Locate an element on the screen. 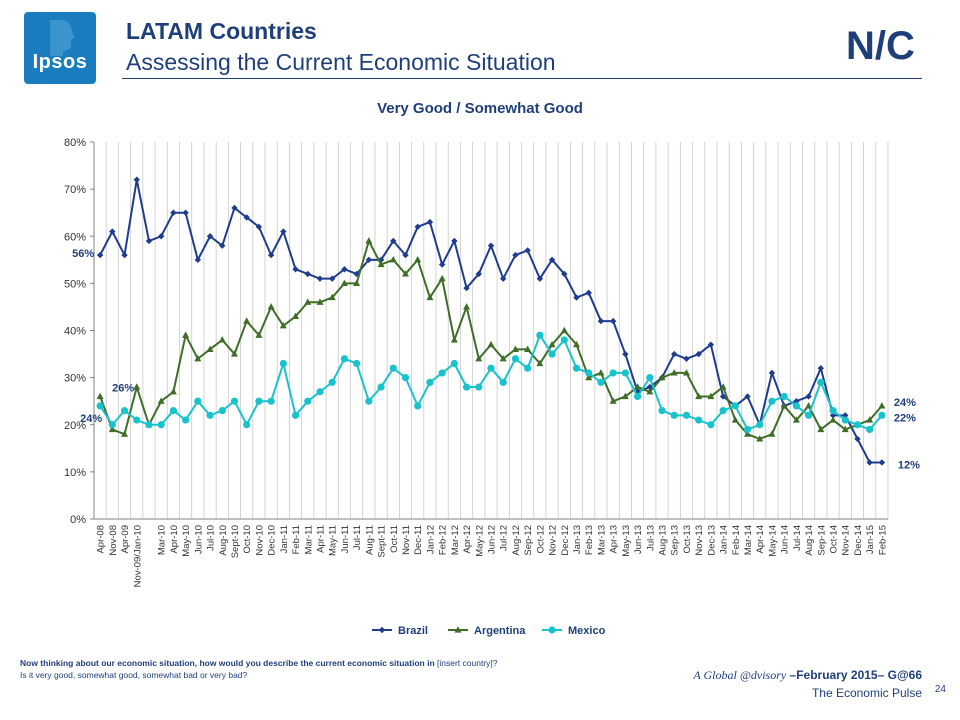 The image size is (960, 720). x-tick-label: Feb-12 is located at coordinates (443, 540).